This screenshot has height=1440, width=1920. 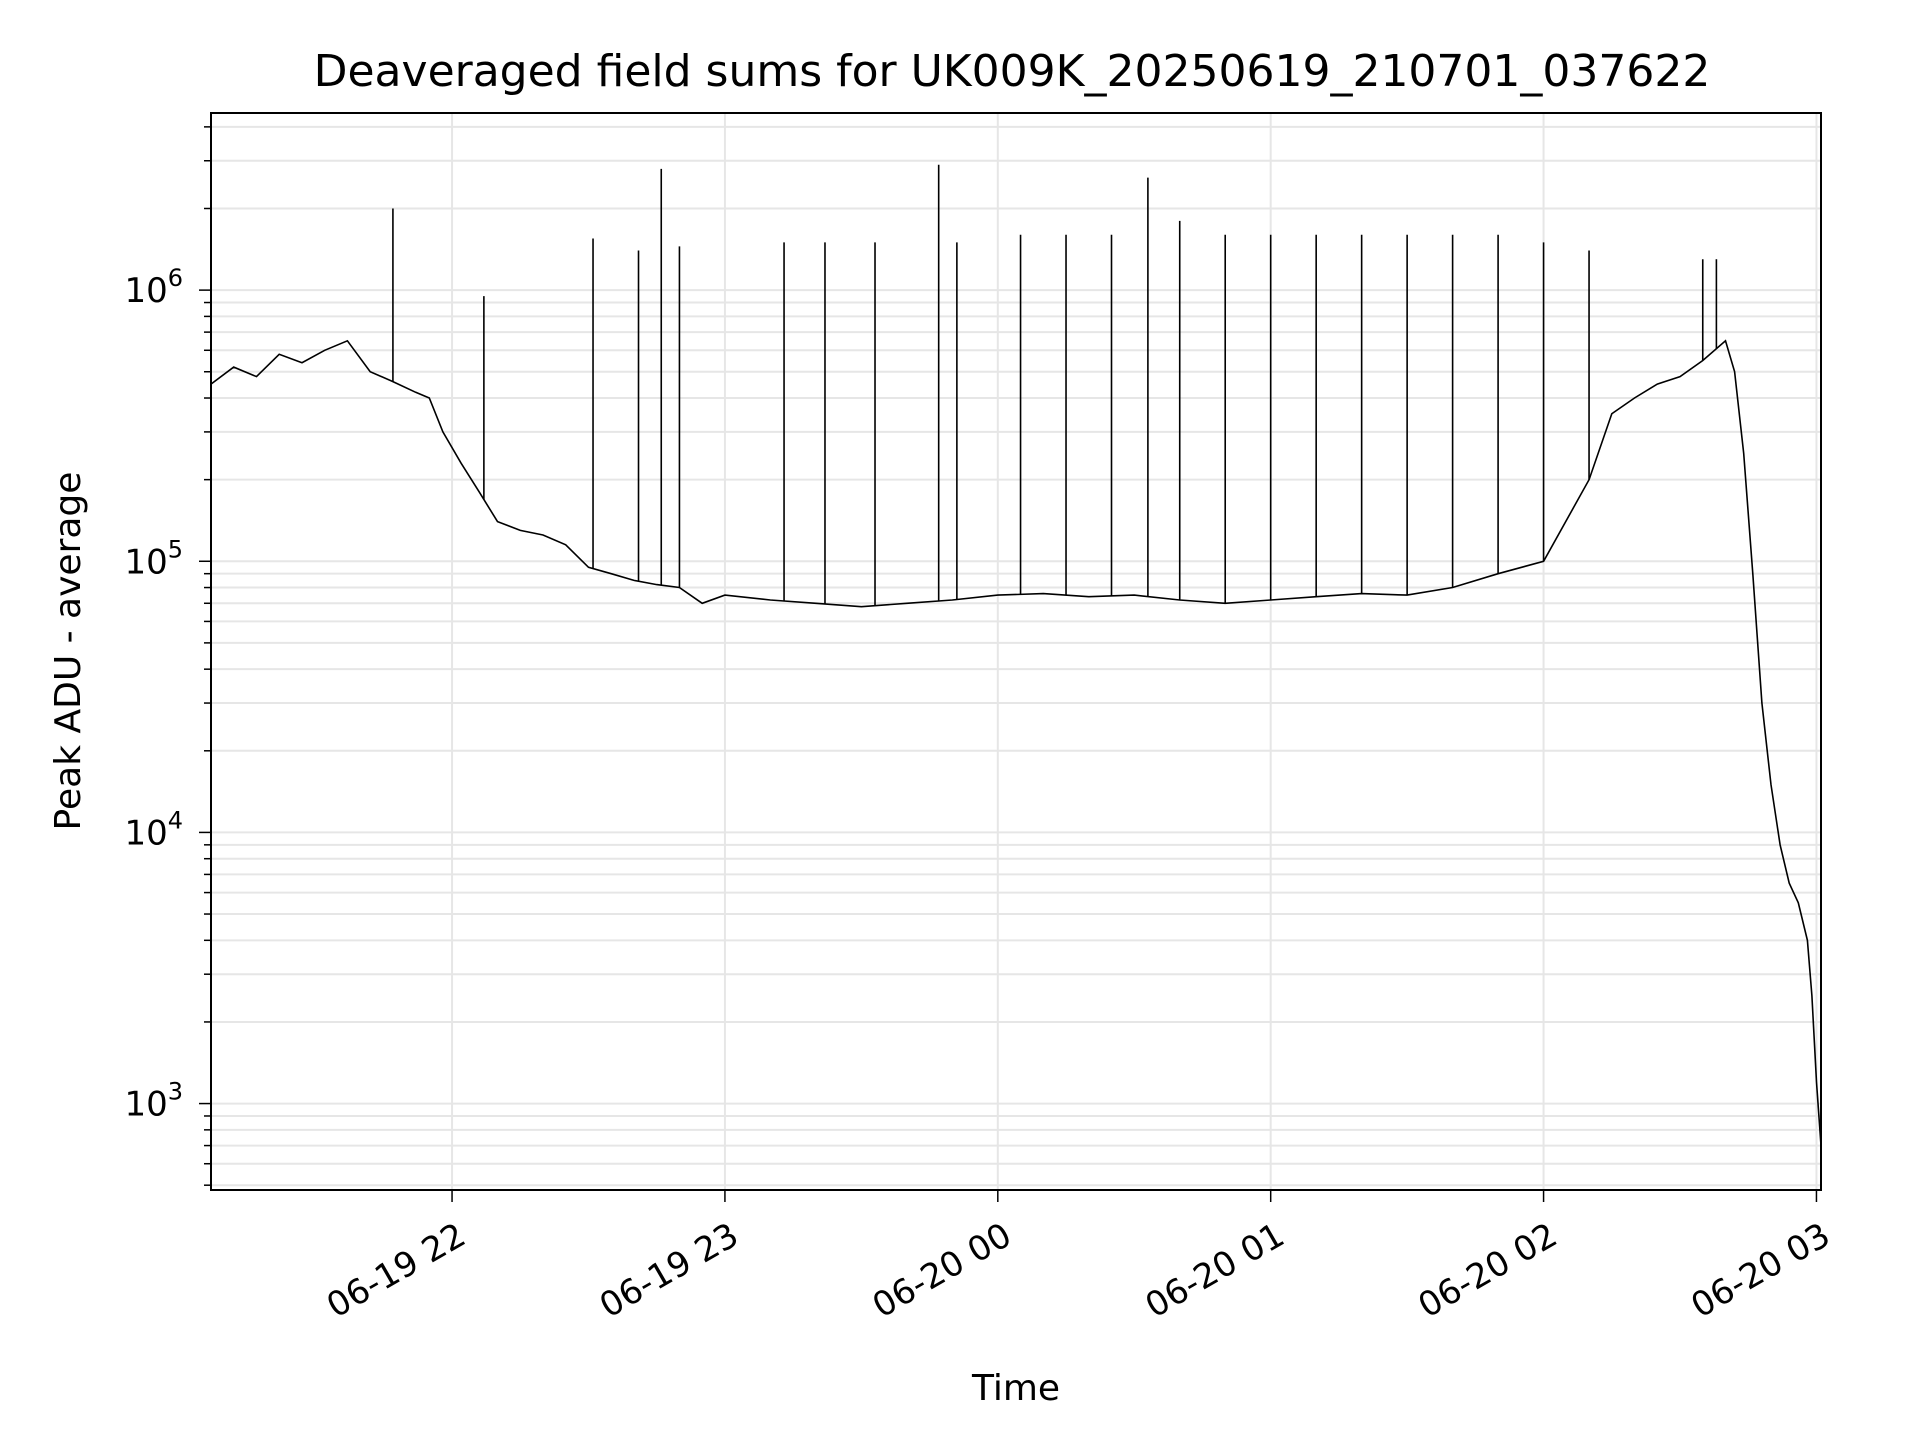 I want to click on y-tick-label: 10³, so click(x=153, y=1101).